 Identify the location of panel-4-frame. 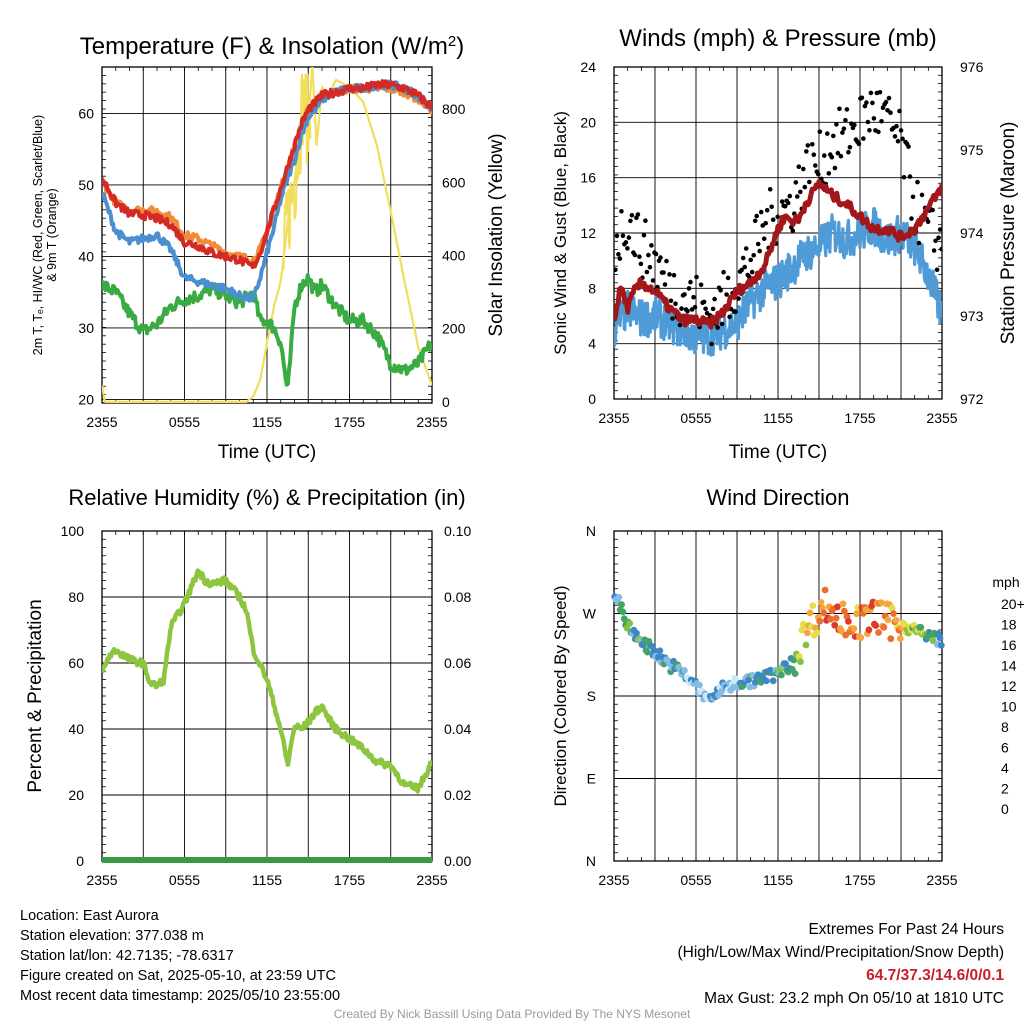
(778, 696).